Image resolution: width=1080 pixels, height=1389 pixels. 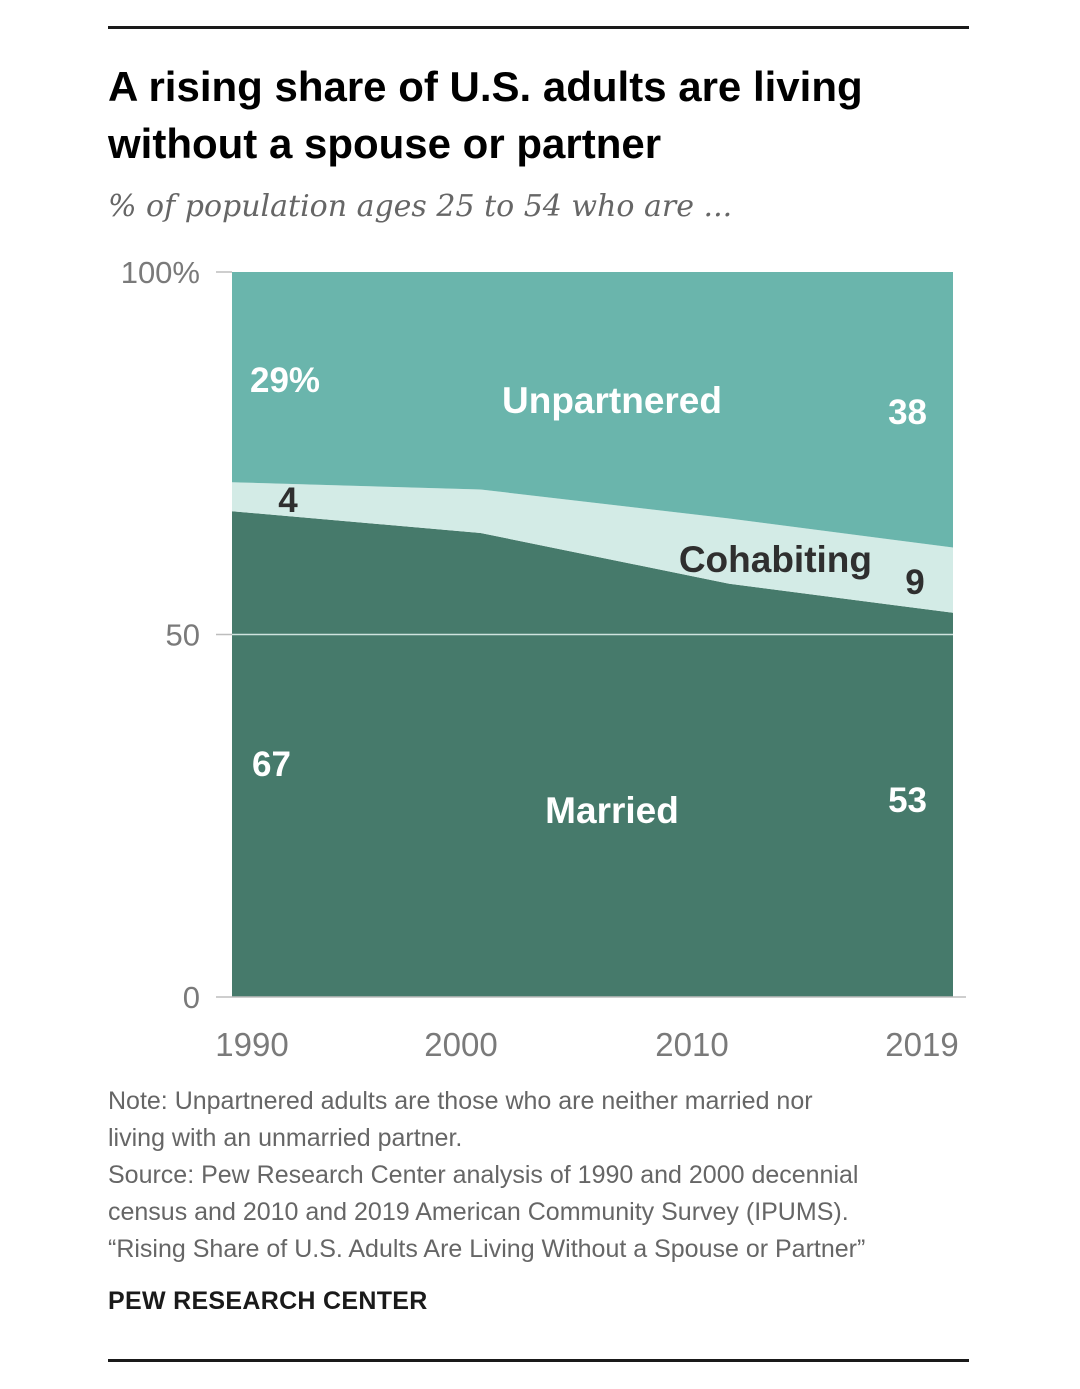 What do you see at coordinates (385, 143) in the screenshot?
I see `title-line-2: without a spouse or partner` at bounding box center [385, 143].